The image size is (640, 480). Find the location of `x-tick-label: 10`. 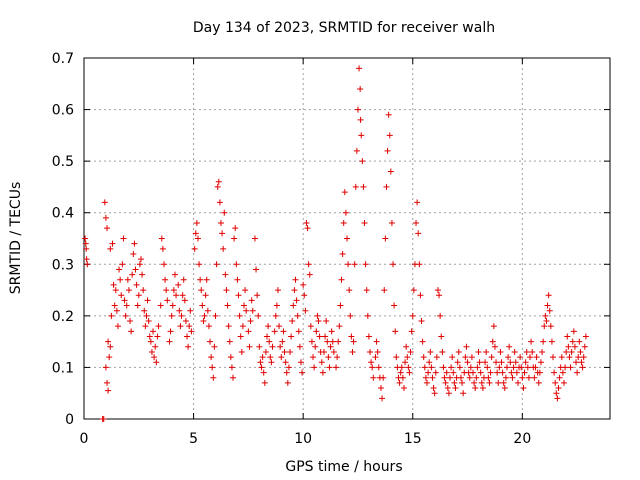

x-tick-label: 10 is located at coordinates (303, 439).